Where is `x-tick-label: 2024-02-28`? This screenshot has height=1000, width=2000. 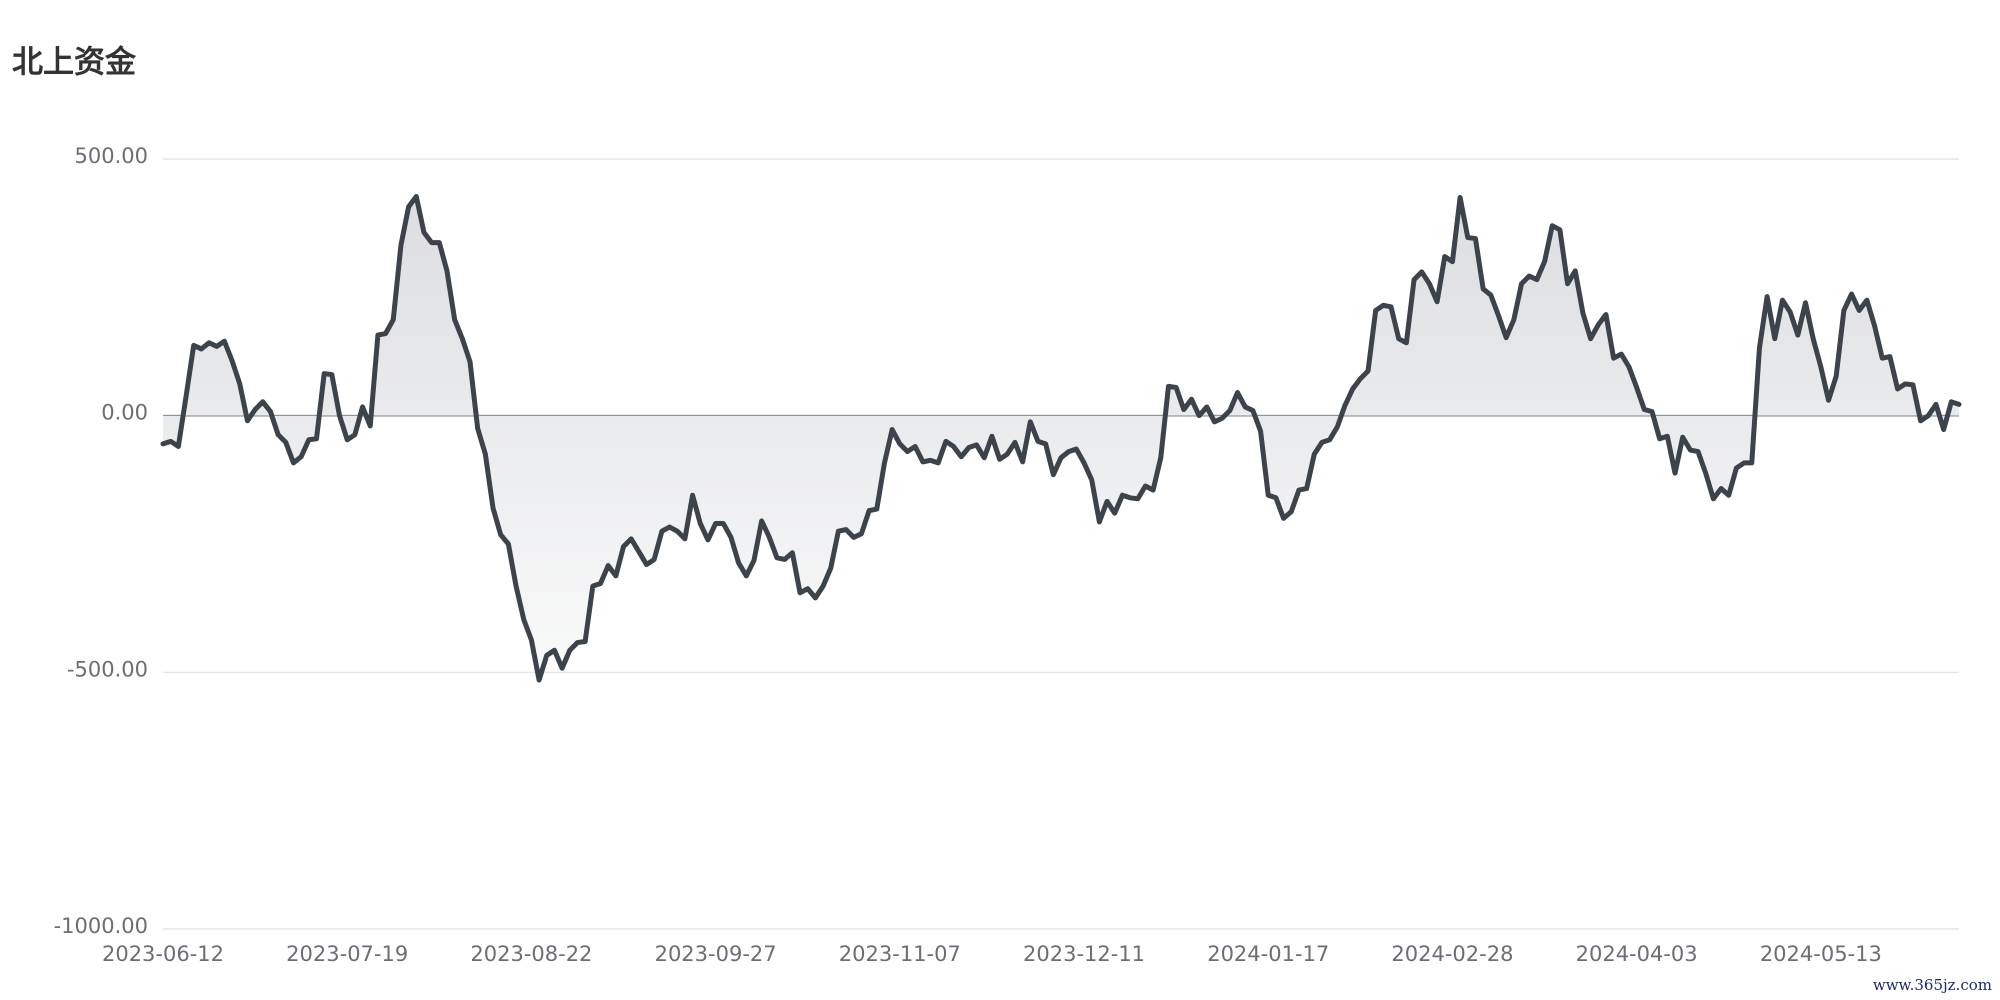
x-tick-label: 2024-02-28 is located at coordinates (1452, 954).